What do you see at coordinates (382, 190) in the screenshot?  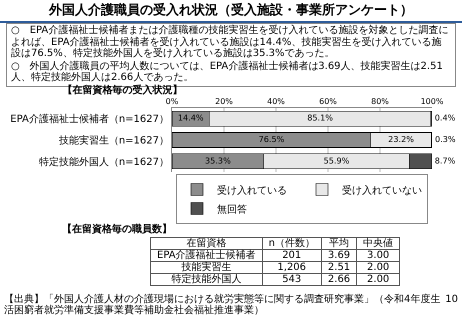 I see `legend-label: 受け入れていない` at bounding box center [382, 190].